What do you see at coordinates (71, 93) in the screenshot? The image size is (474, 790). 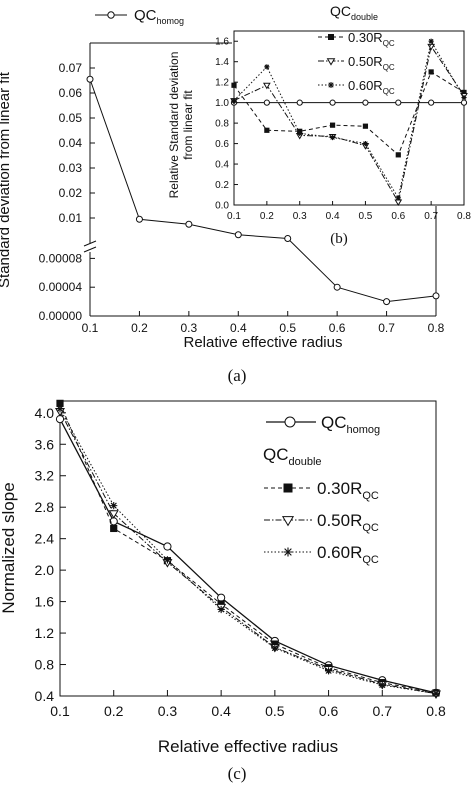 I see `y-tick-label: 0.06` at bounding box center [71, 93].